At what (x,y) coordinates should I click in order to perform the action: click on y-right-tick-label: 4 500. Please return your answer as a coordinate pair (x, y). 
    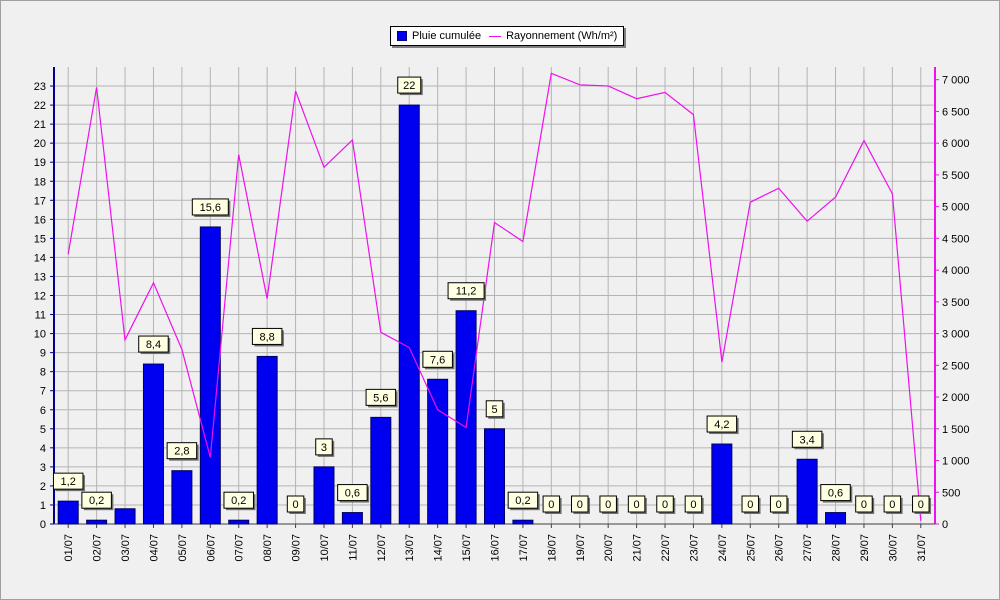
    Looking at the image, I should click on (956, 239).